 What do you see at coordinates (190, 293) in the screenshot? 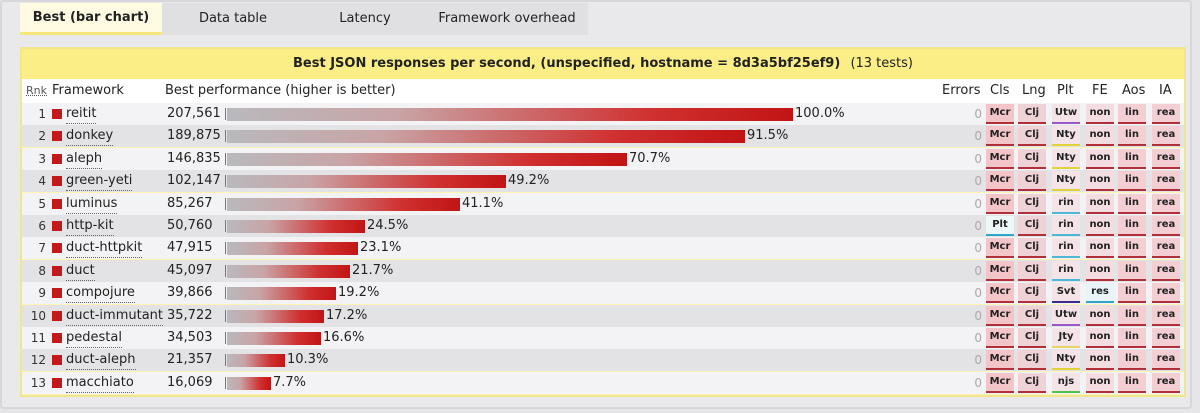
I see `rps-value: 39,866` at bounding box center [190, 293].